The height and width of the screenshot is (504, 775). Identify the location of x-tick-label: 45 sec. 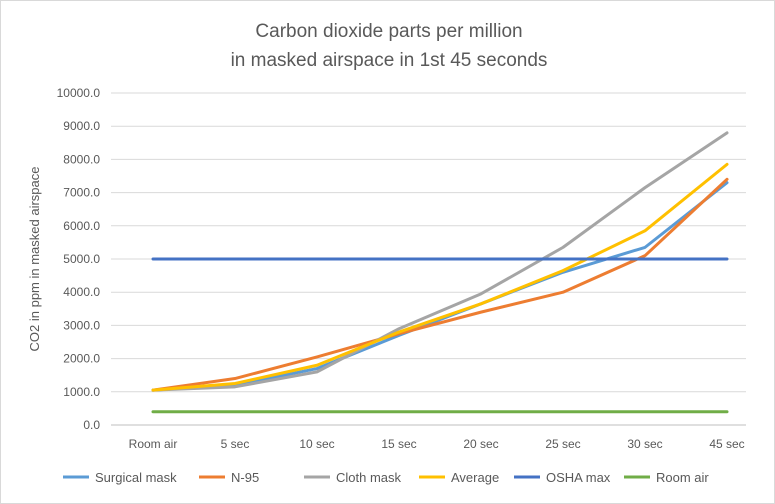
(726, 444).